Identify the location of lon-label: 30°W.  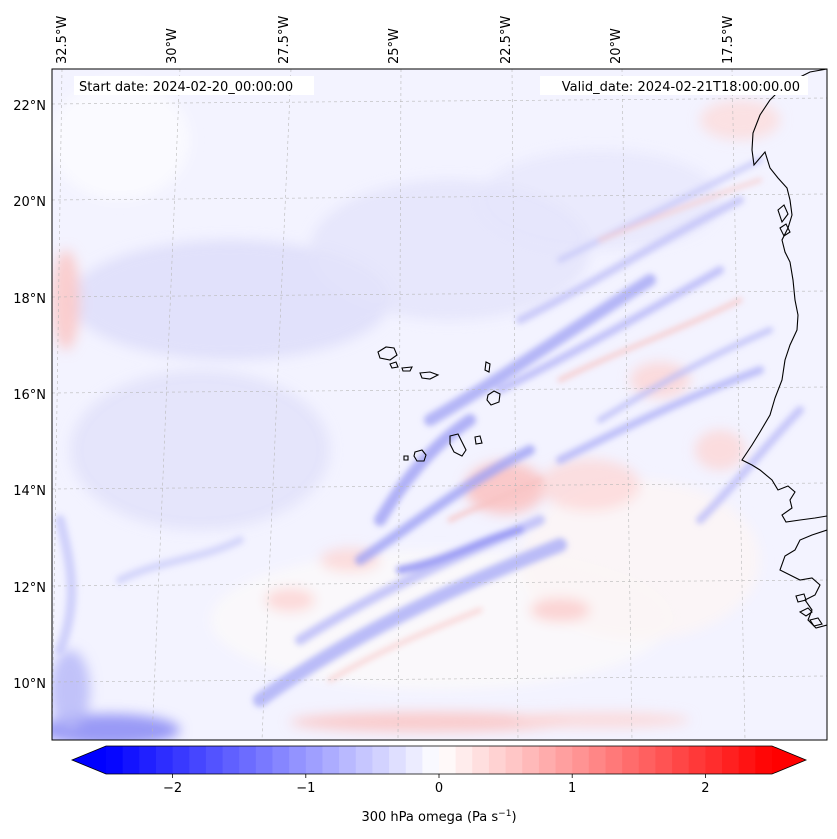
(172, 46).